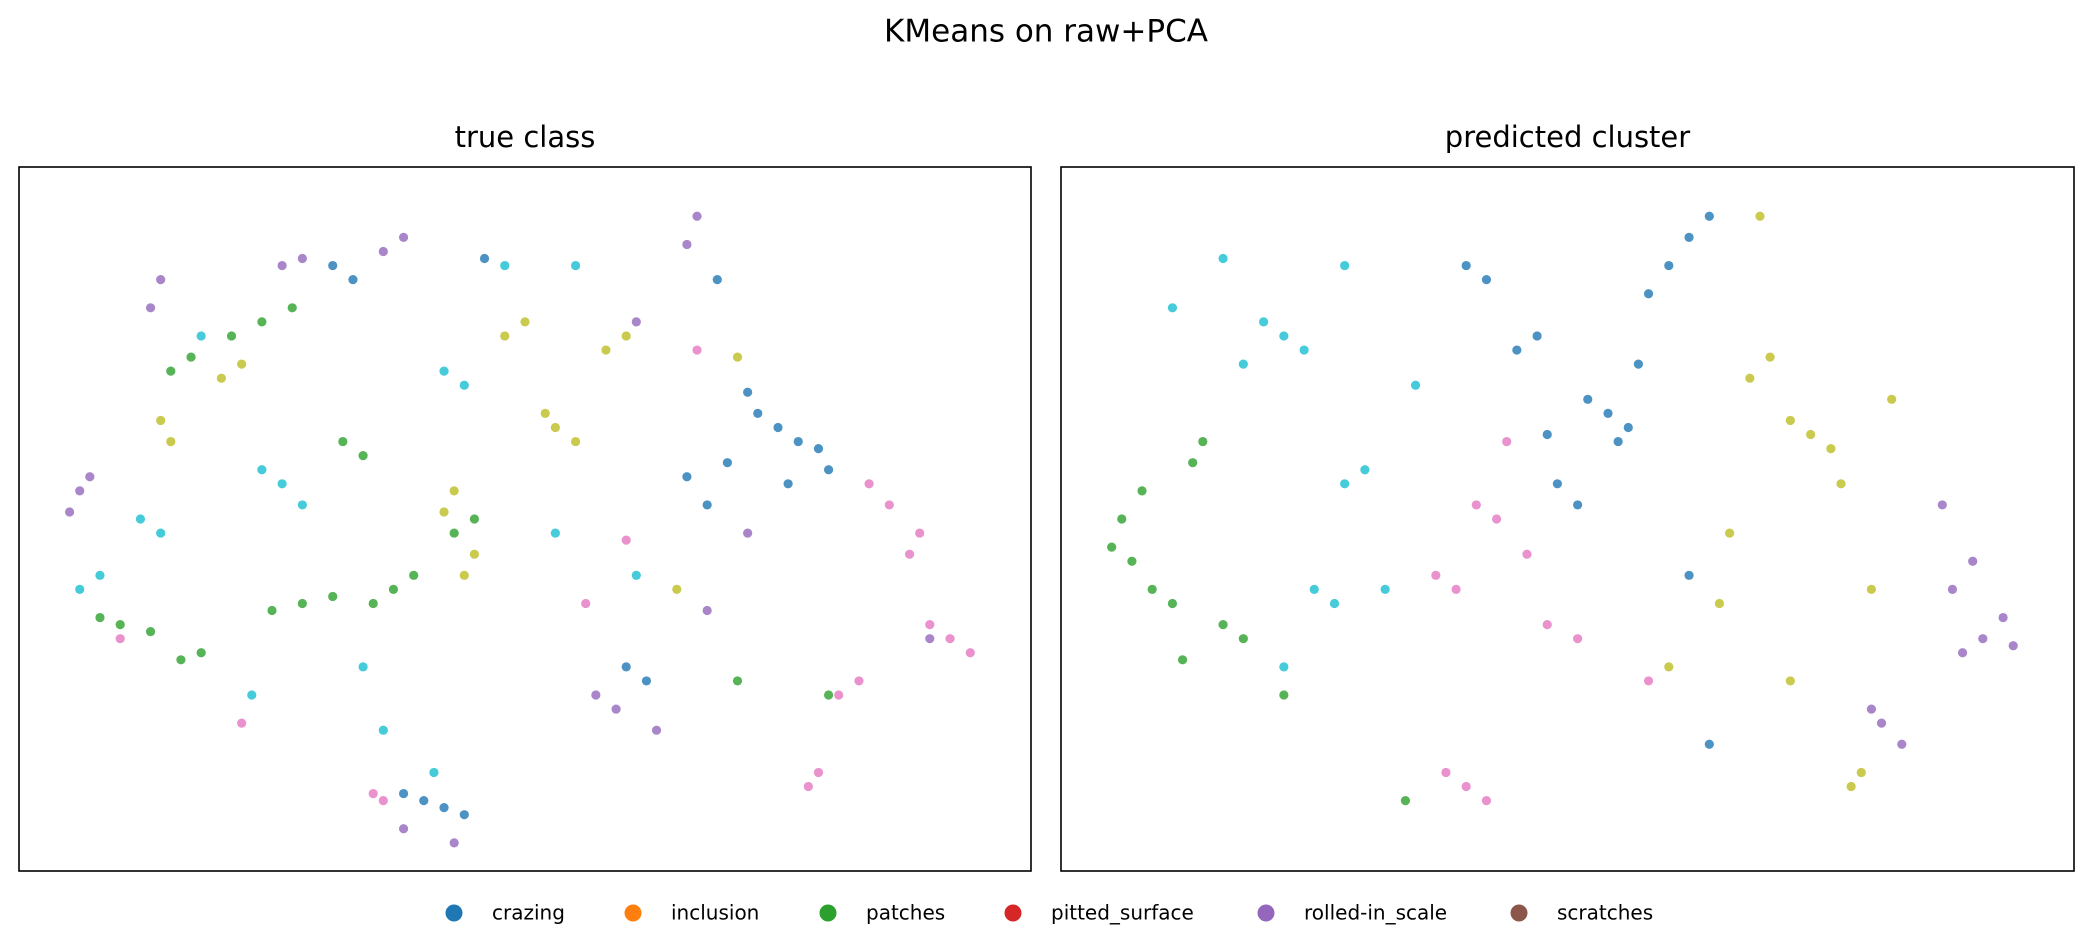 The image size is (2092, 952). What do you see at coordinates (1046, 32) in the screenshot?
I see `figure-title: KMeans on raw+PCA` at bounding box center [1046, 32].